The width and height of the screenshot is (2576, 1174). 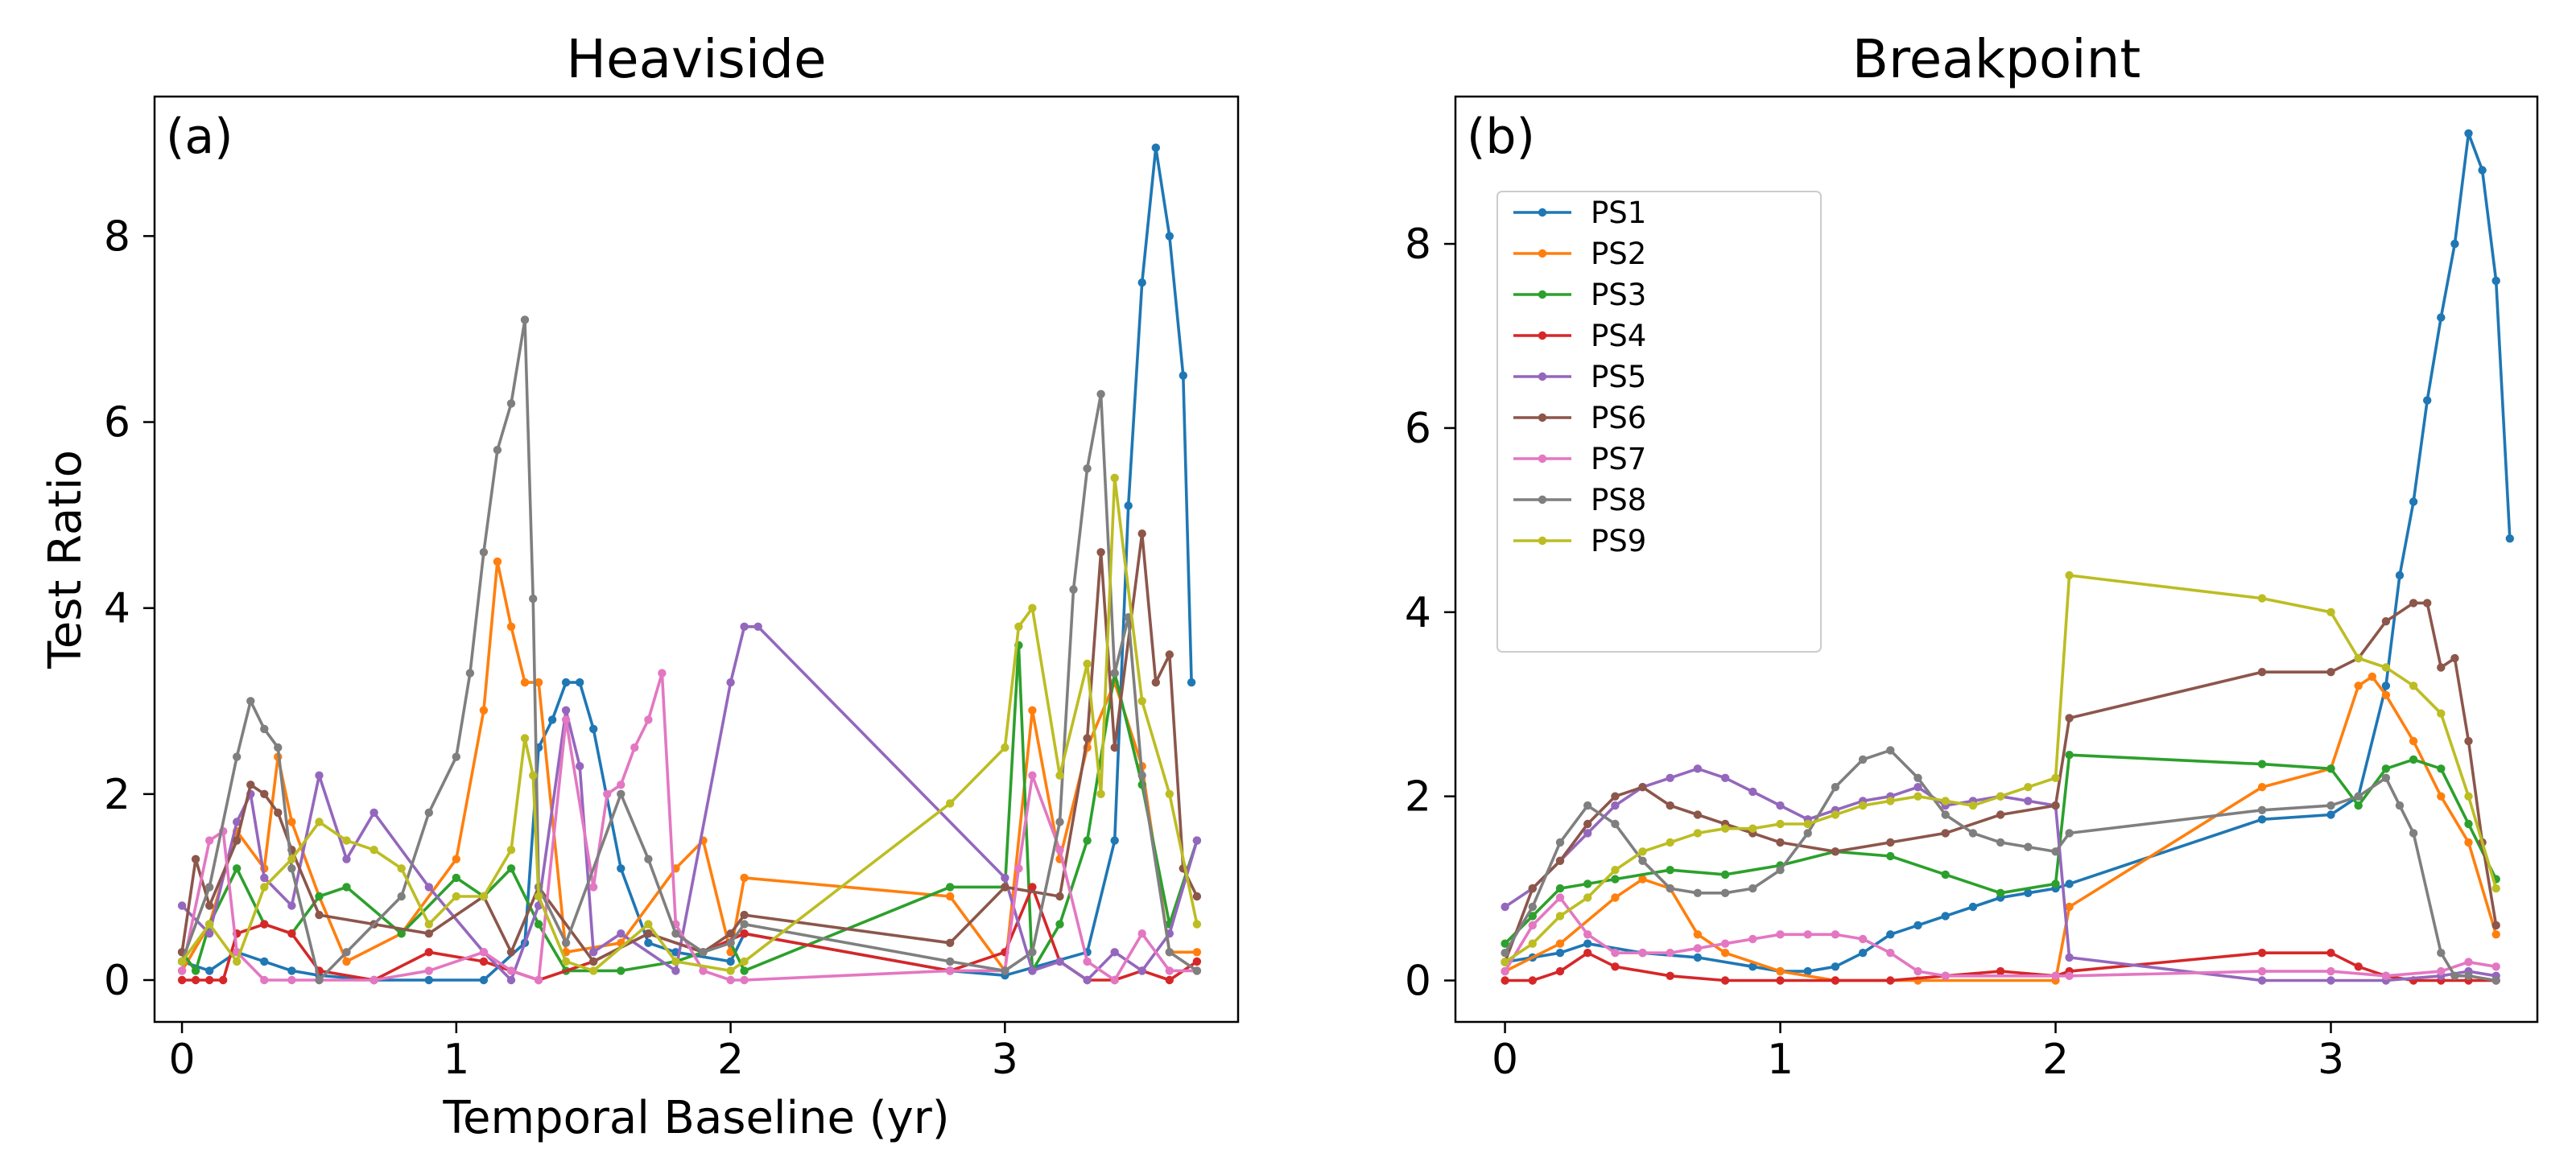 What do you see at coordinates (1618, 254) in the screenshot?
I see `legend-label: PS2` at bounding box center [1618, 254].